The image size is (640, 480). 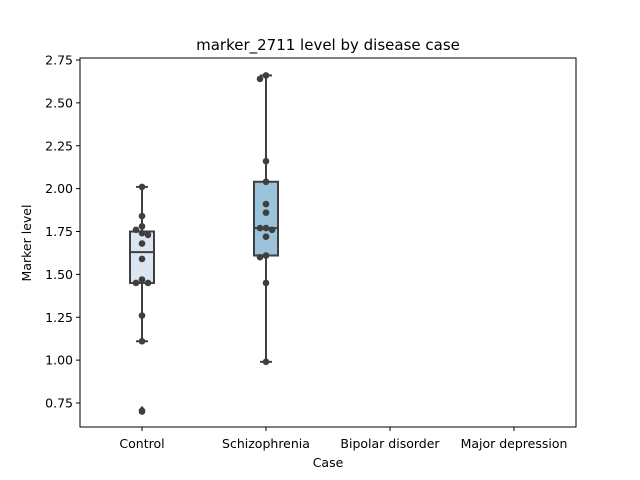 What do you see at coordinates (514, 443) in the screenshot?
I see `x-tick-label: Major depression` at bounding box center [514, 443].